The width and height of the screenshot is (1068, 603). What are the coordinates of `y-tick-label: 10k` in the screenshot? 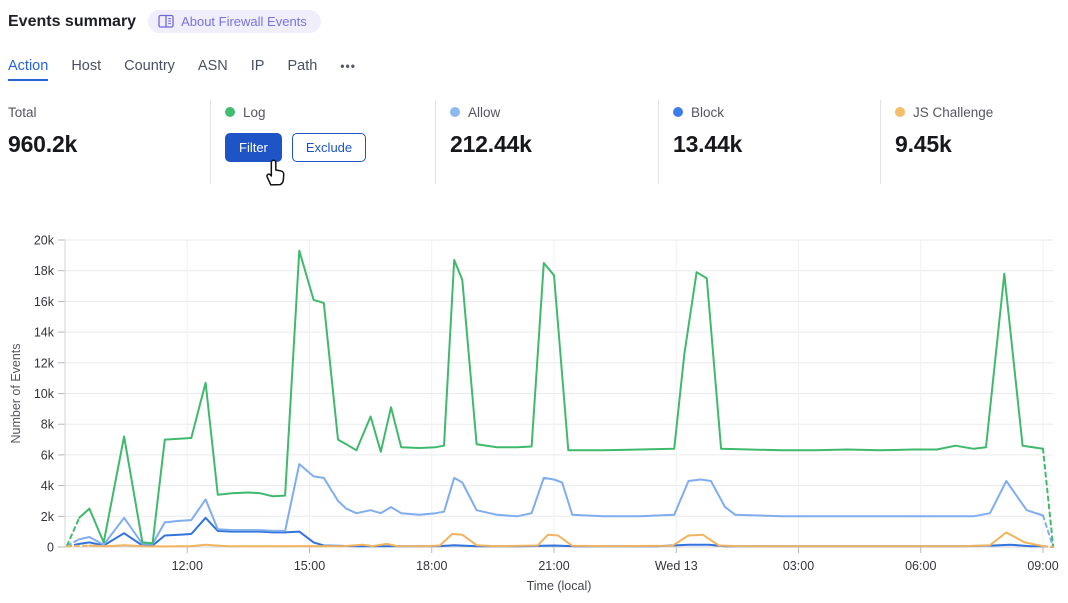 It's located at (44, 394).